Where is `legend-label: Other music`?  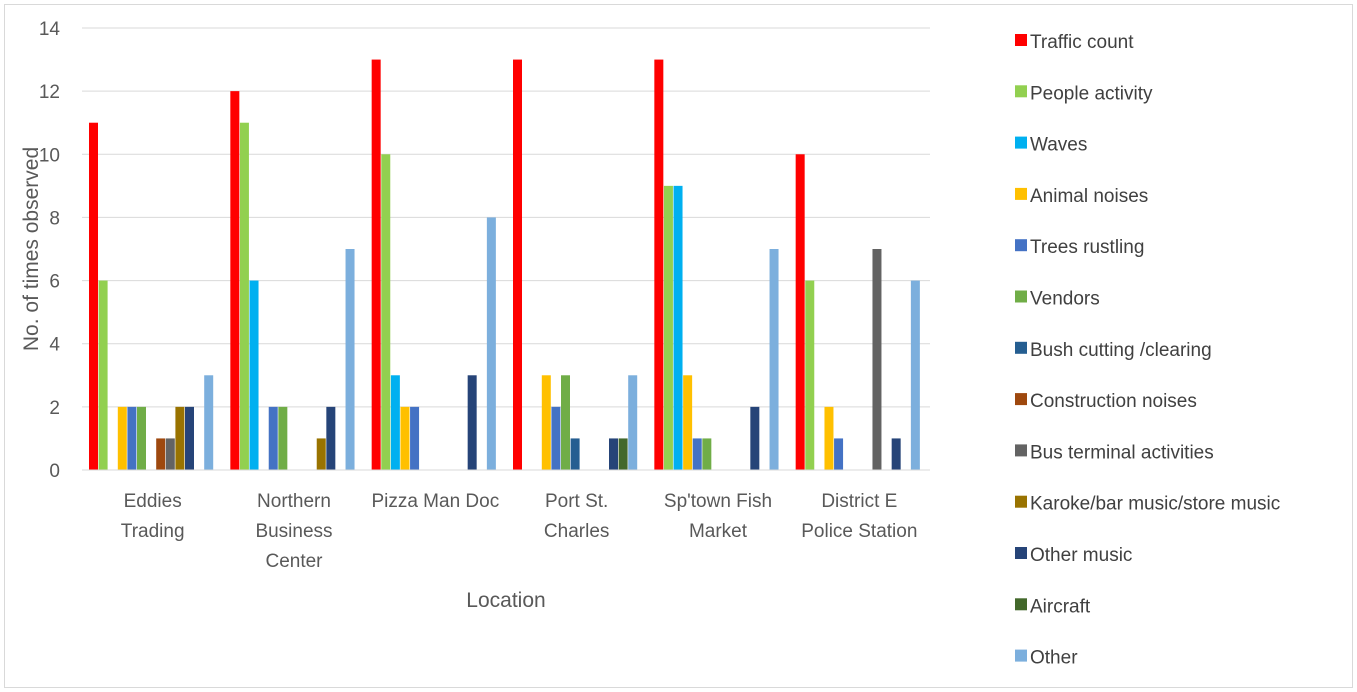
legend-label: Other music is located at coordinates (1081, 555).